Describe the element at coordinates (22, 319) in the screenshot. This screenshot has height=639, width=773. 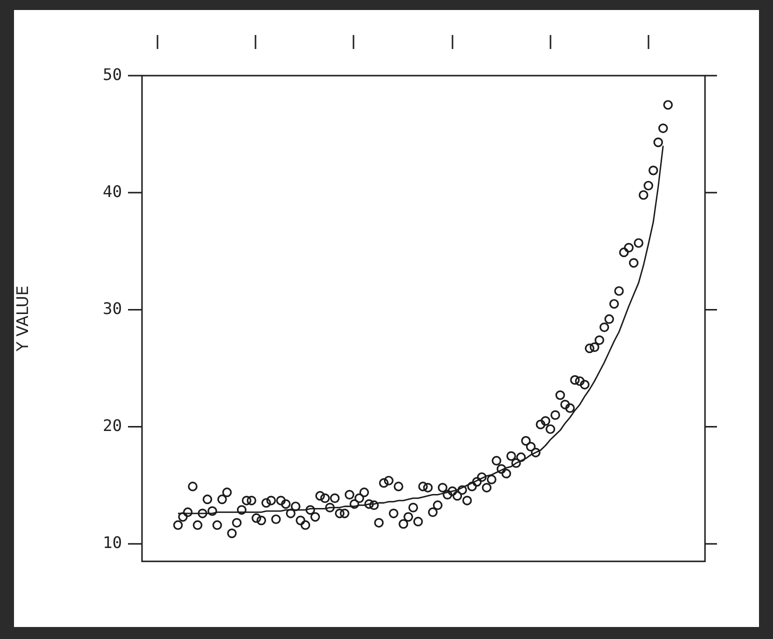
I see `y-axis-title: Y VALUE` at that location.